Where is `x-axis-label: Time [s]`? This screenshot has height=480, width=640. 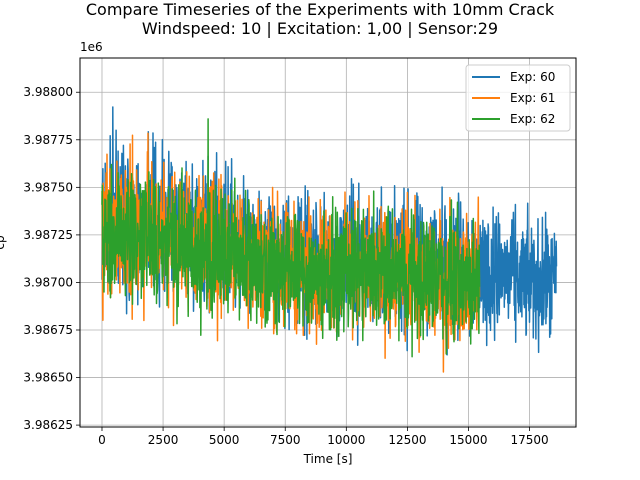 x-axis-label: Time [s] is located at coordinates (328, 459).